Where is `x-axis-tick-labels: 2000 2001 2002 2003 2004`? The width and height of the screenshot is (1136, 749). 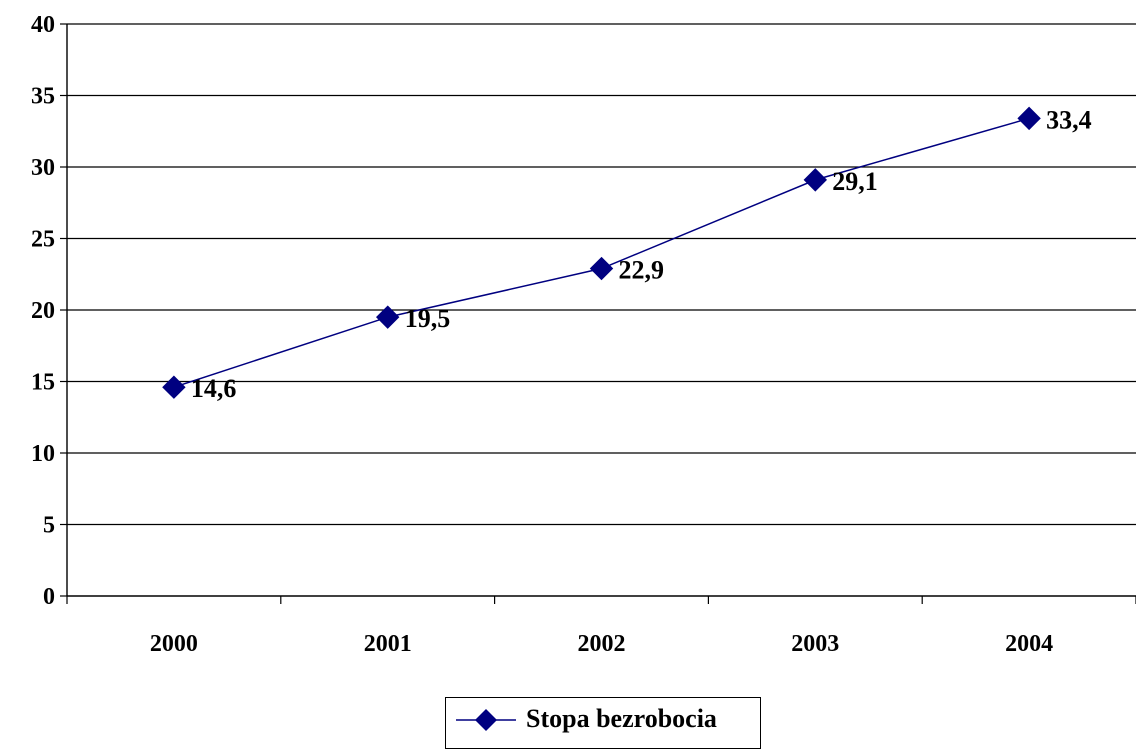
x-axis-tick-labels: 2000 2001 2002 2003 2004 is located at coordinates (601, 644).